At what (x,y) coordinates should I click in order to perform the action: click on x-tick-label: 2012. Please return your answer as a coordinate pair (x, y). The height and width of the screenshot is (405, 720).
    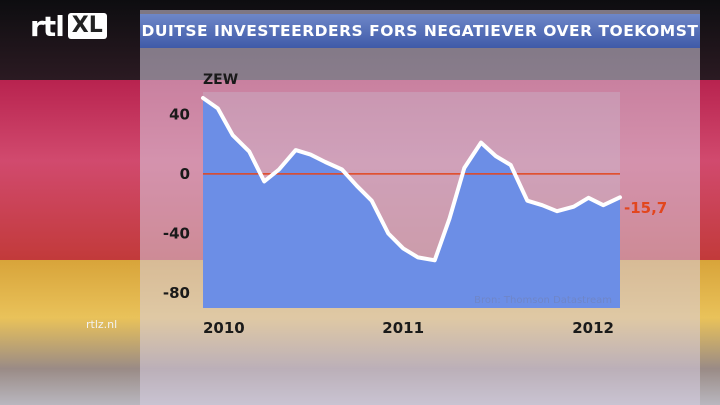
    Looking at the image, I should click on (593, 328).